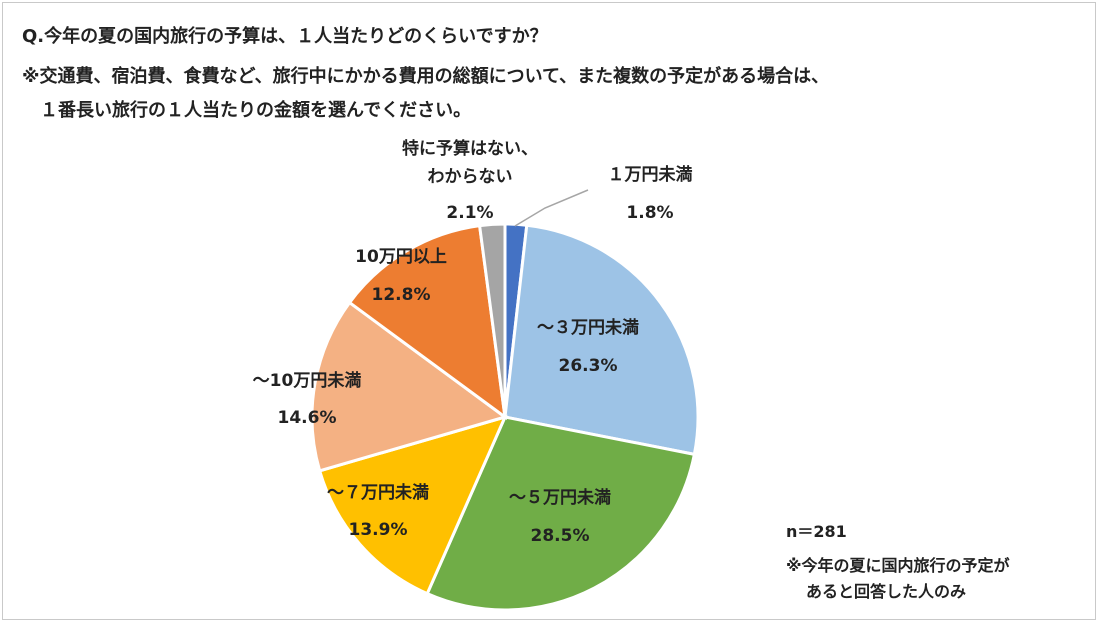  What do you see at coordinates (816, 531) in the screenshot?
I see `sample-size-label: n＝281` at bounding box center [816, 531].